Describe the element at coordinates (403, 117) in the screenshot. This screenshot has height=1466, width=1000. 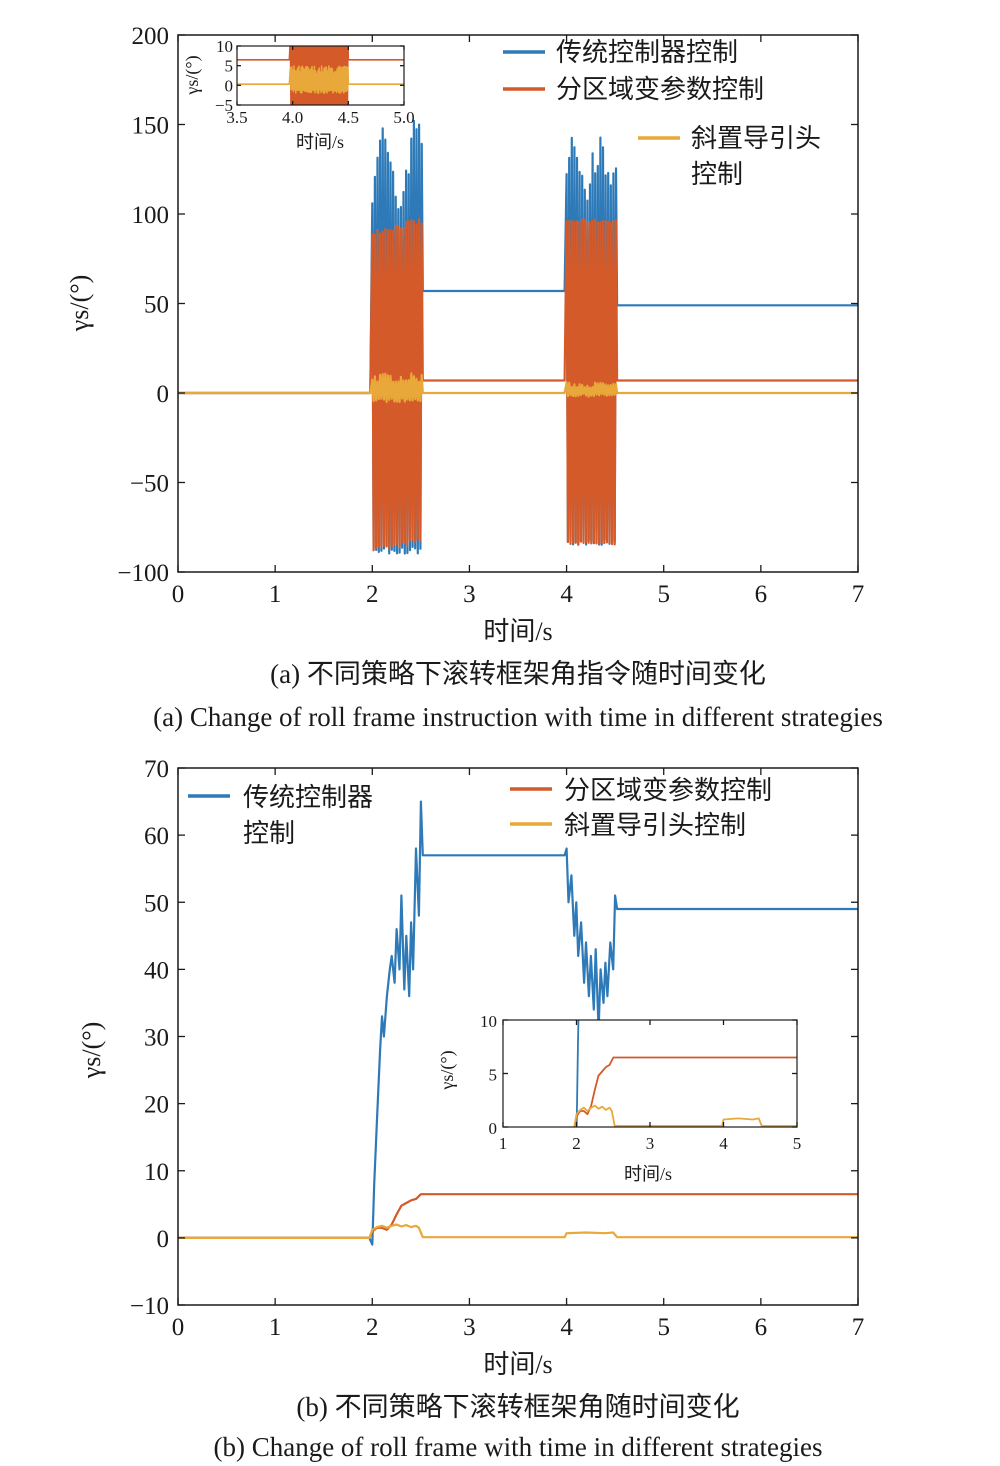
I see `x-tick-label: 5.0` at that location.